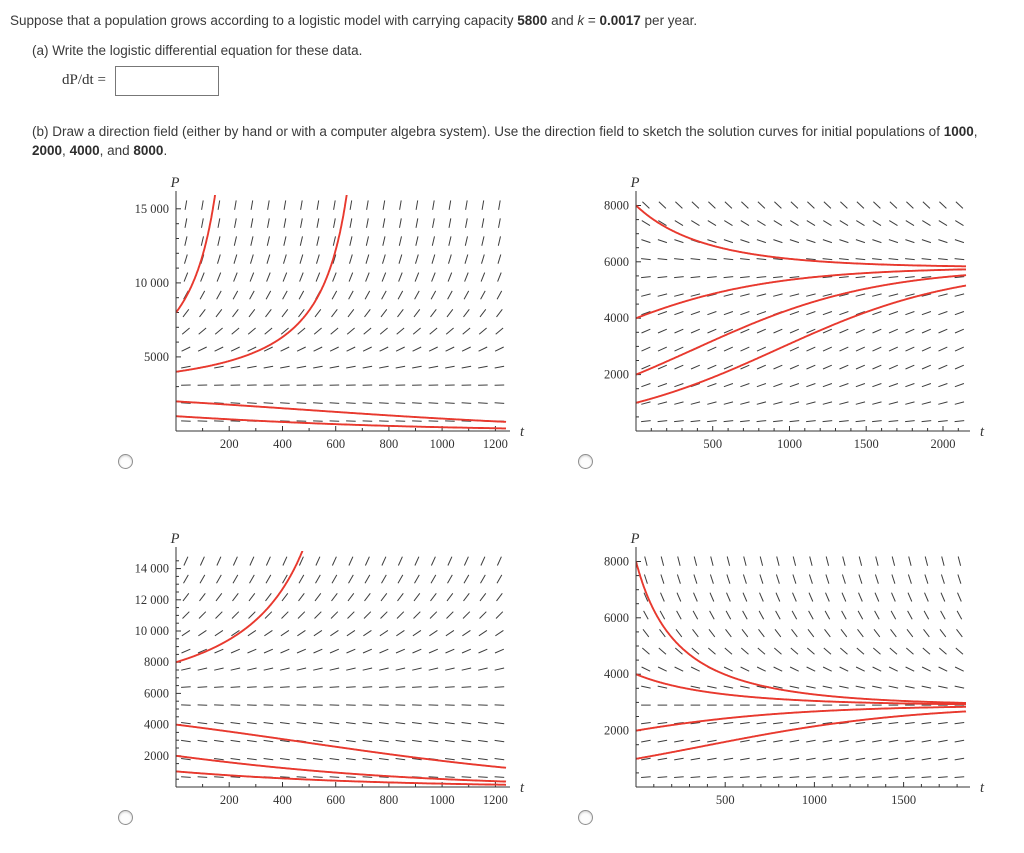 This screenshot has height=853, width=1024. What do you see at coordinates (125, 818) in the screenshot?
I see `option-C-radio` at bounding box center [125, 818].